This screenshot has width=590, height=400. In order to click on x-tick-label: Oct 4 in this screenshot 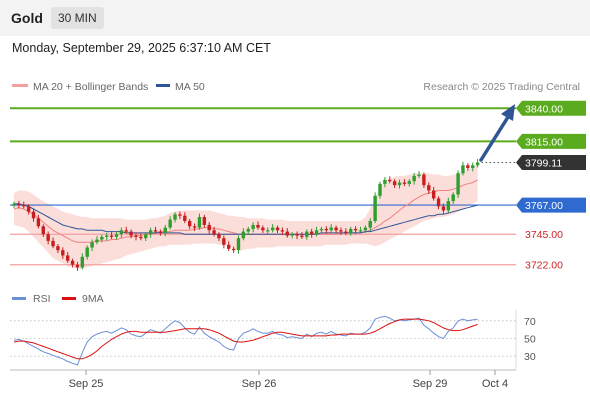, I will do `click(495, 384)`.